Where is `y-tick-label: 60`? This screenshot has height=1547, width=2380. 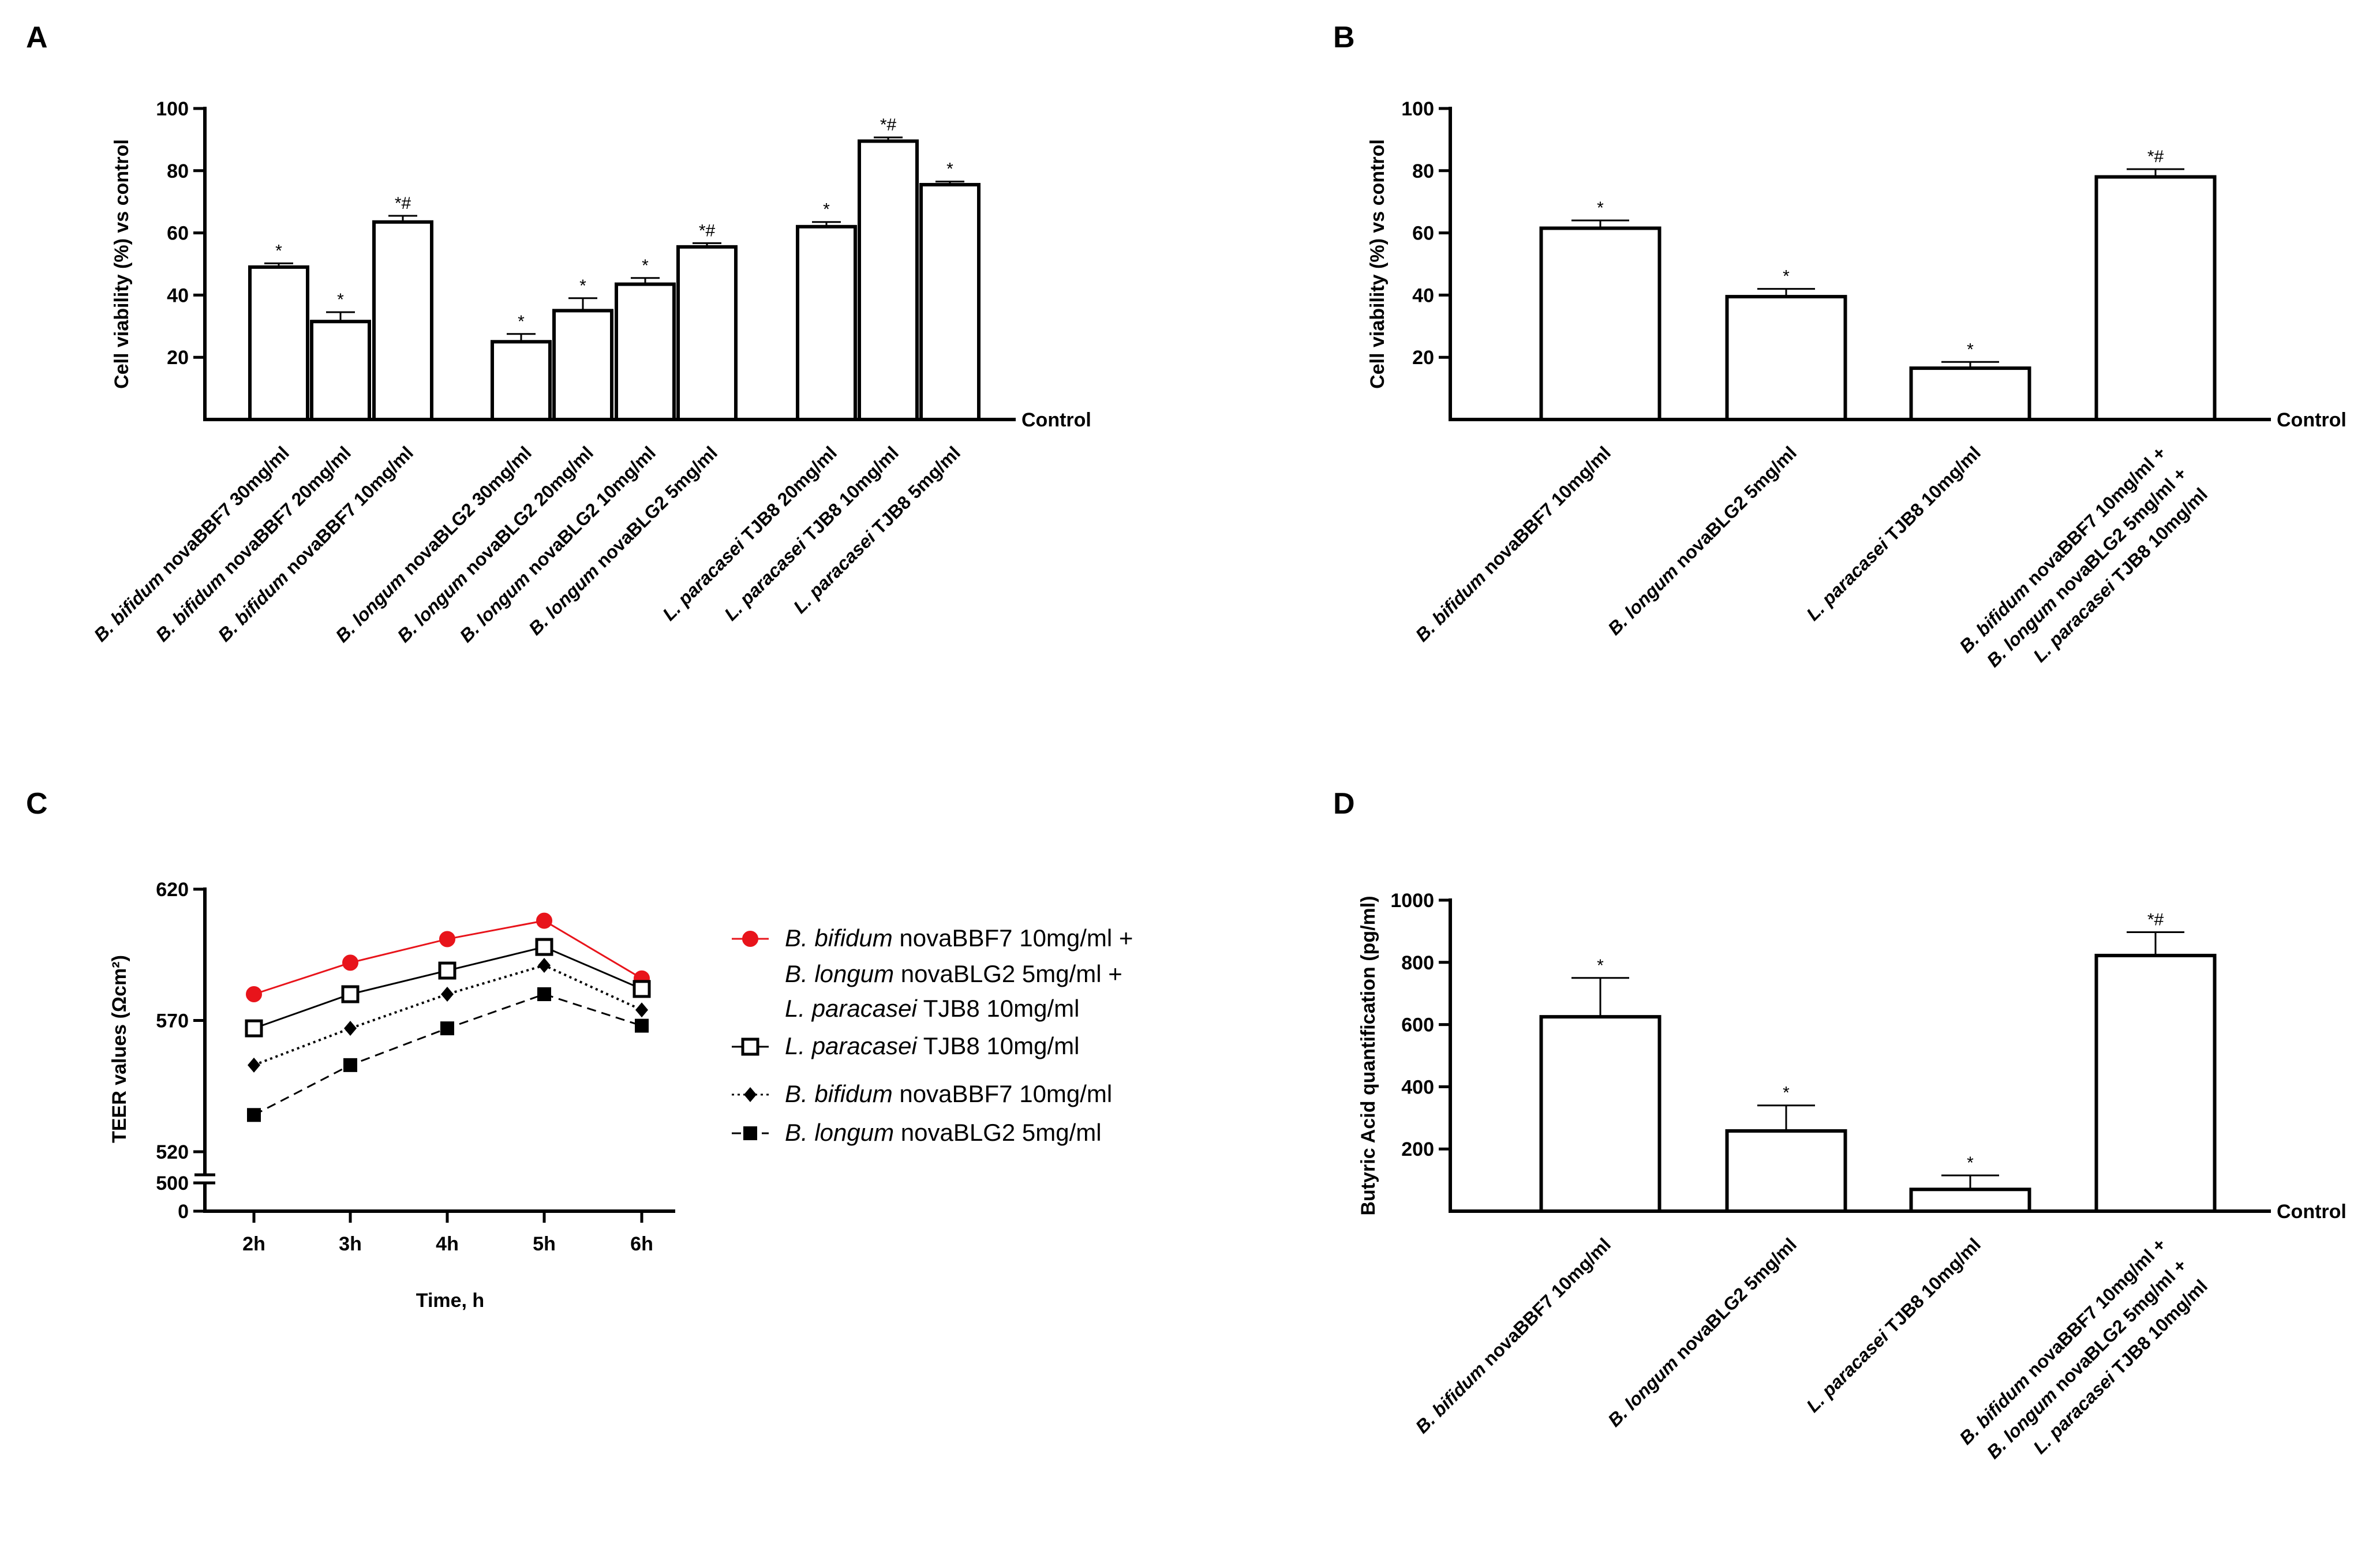
y-tick-label: 60 is located at coordinates (178, 234).